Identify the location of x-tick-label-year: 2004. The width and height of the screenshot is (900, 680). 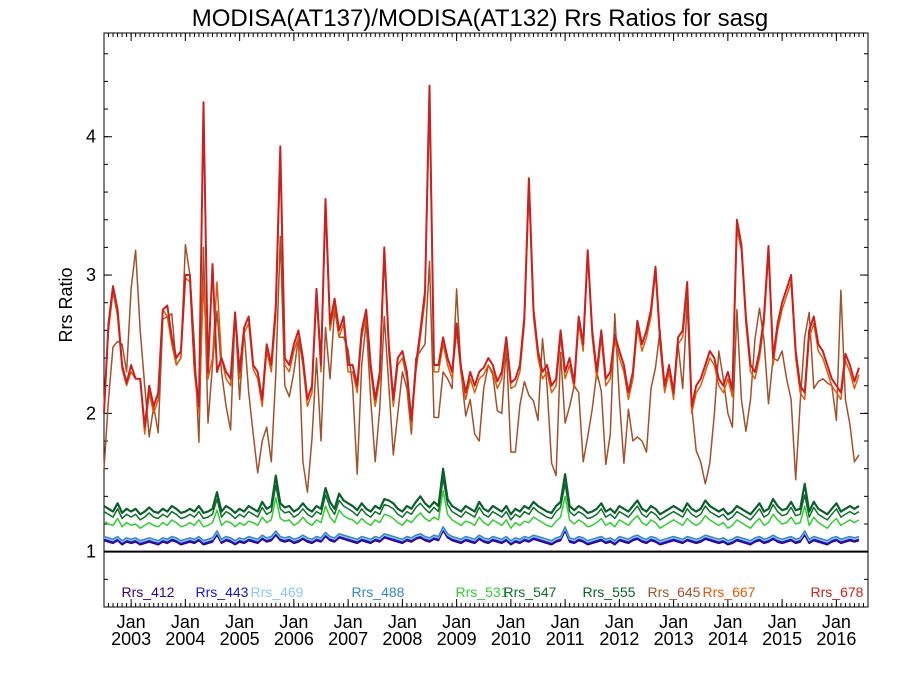
(185, 639).